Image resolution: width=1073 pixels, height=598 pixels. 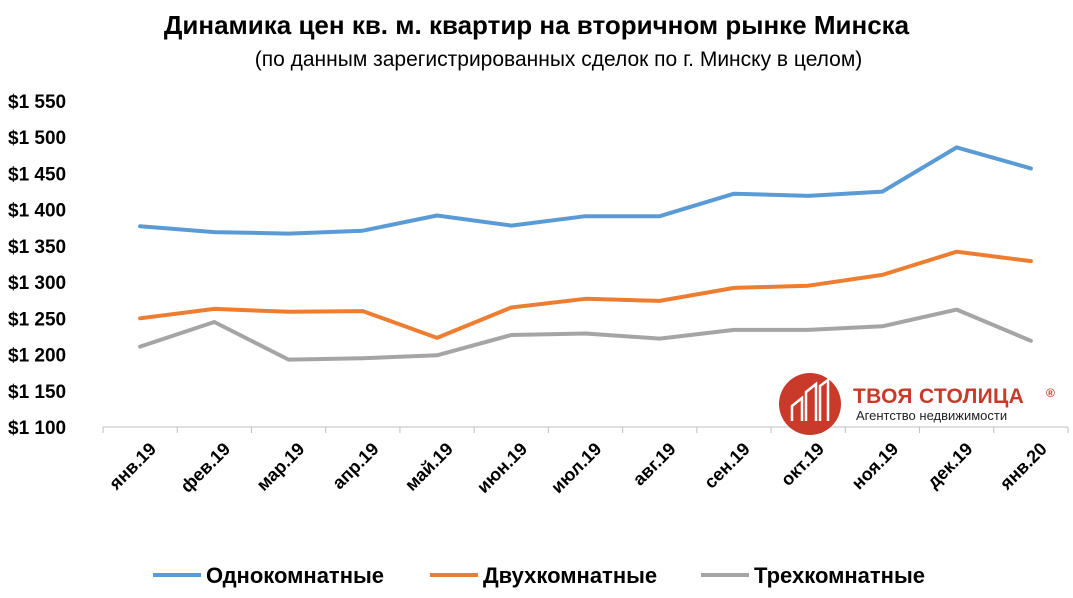 I want to click on x-tick-label: дек.19, so click(x=949, y=465).